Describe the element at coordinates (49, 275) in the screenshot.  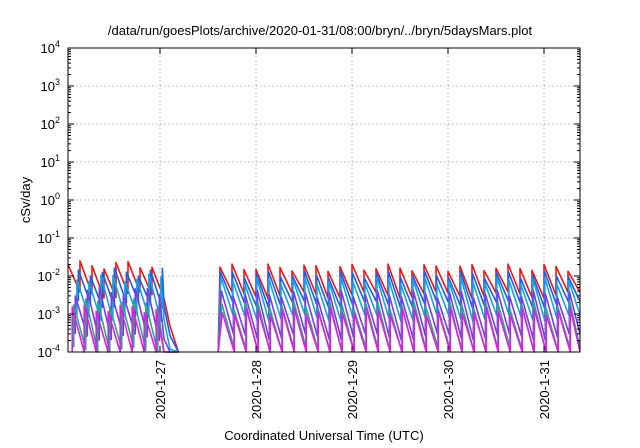
I see `y-tick-label: 10⁻²` at that location.